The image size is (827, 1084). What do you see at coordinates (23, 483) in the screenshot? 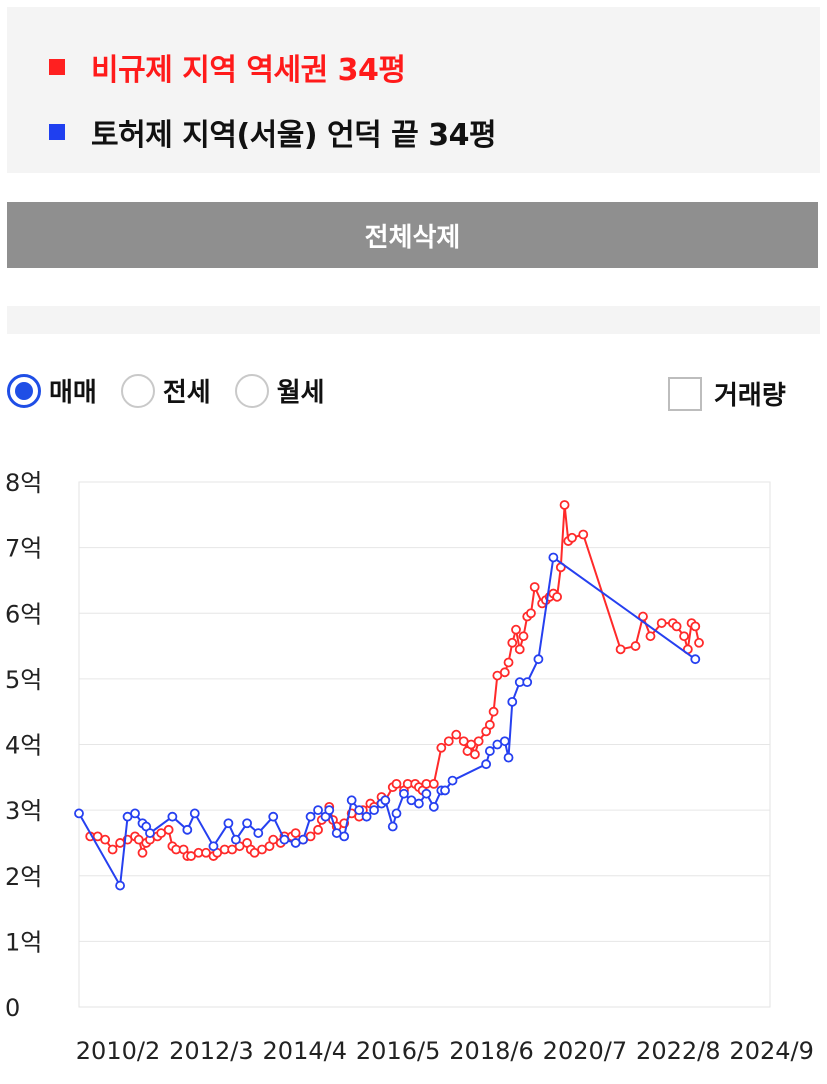
I see `y-tick-label: 8억` at bounding box center [23, 483].